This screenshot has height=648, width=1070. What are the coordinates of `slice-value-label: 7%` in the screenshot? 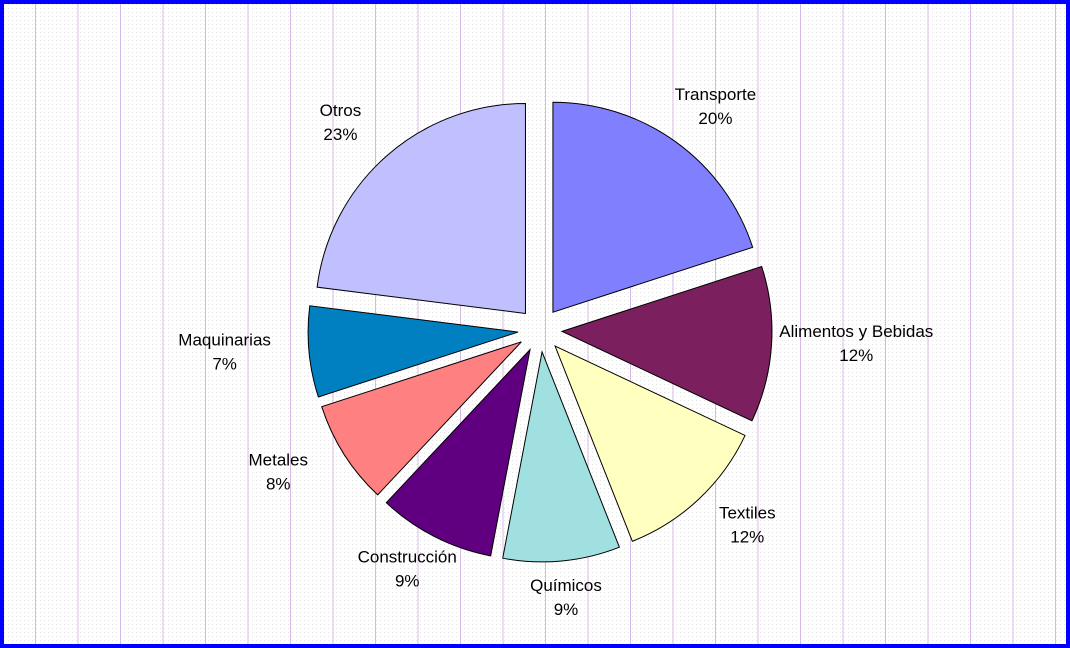 It's located at (224, 364).